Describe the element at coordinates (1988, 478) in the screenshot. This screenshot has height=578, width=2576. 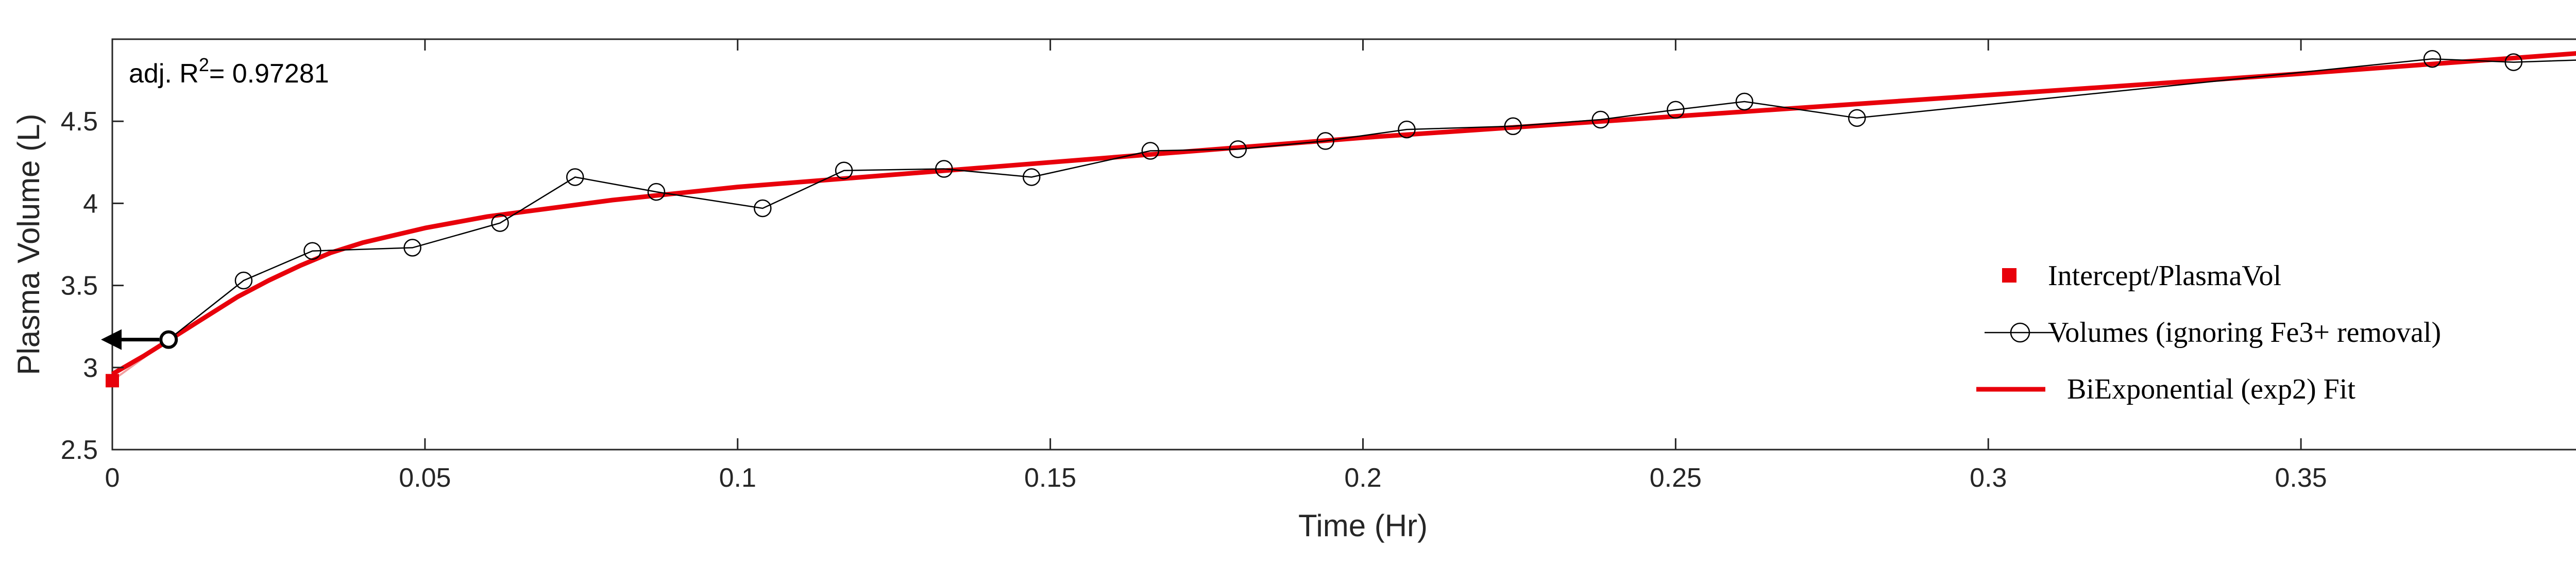
I see `x-tick-label: 0.3` at that location.